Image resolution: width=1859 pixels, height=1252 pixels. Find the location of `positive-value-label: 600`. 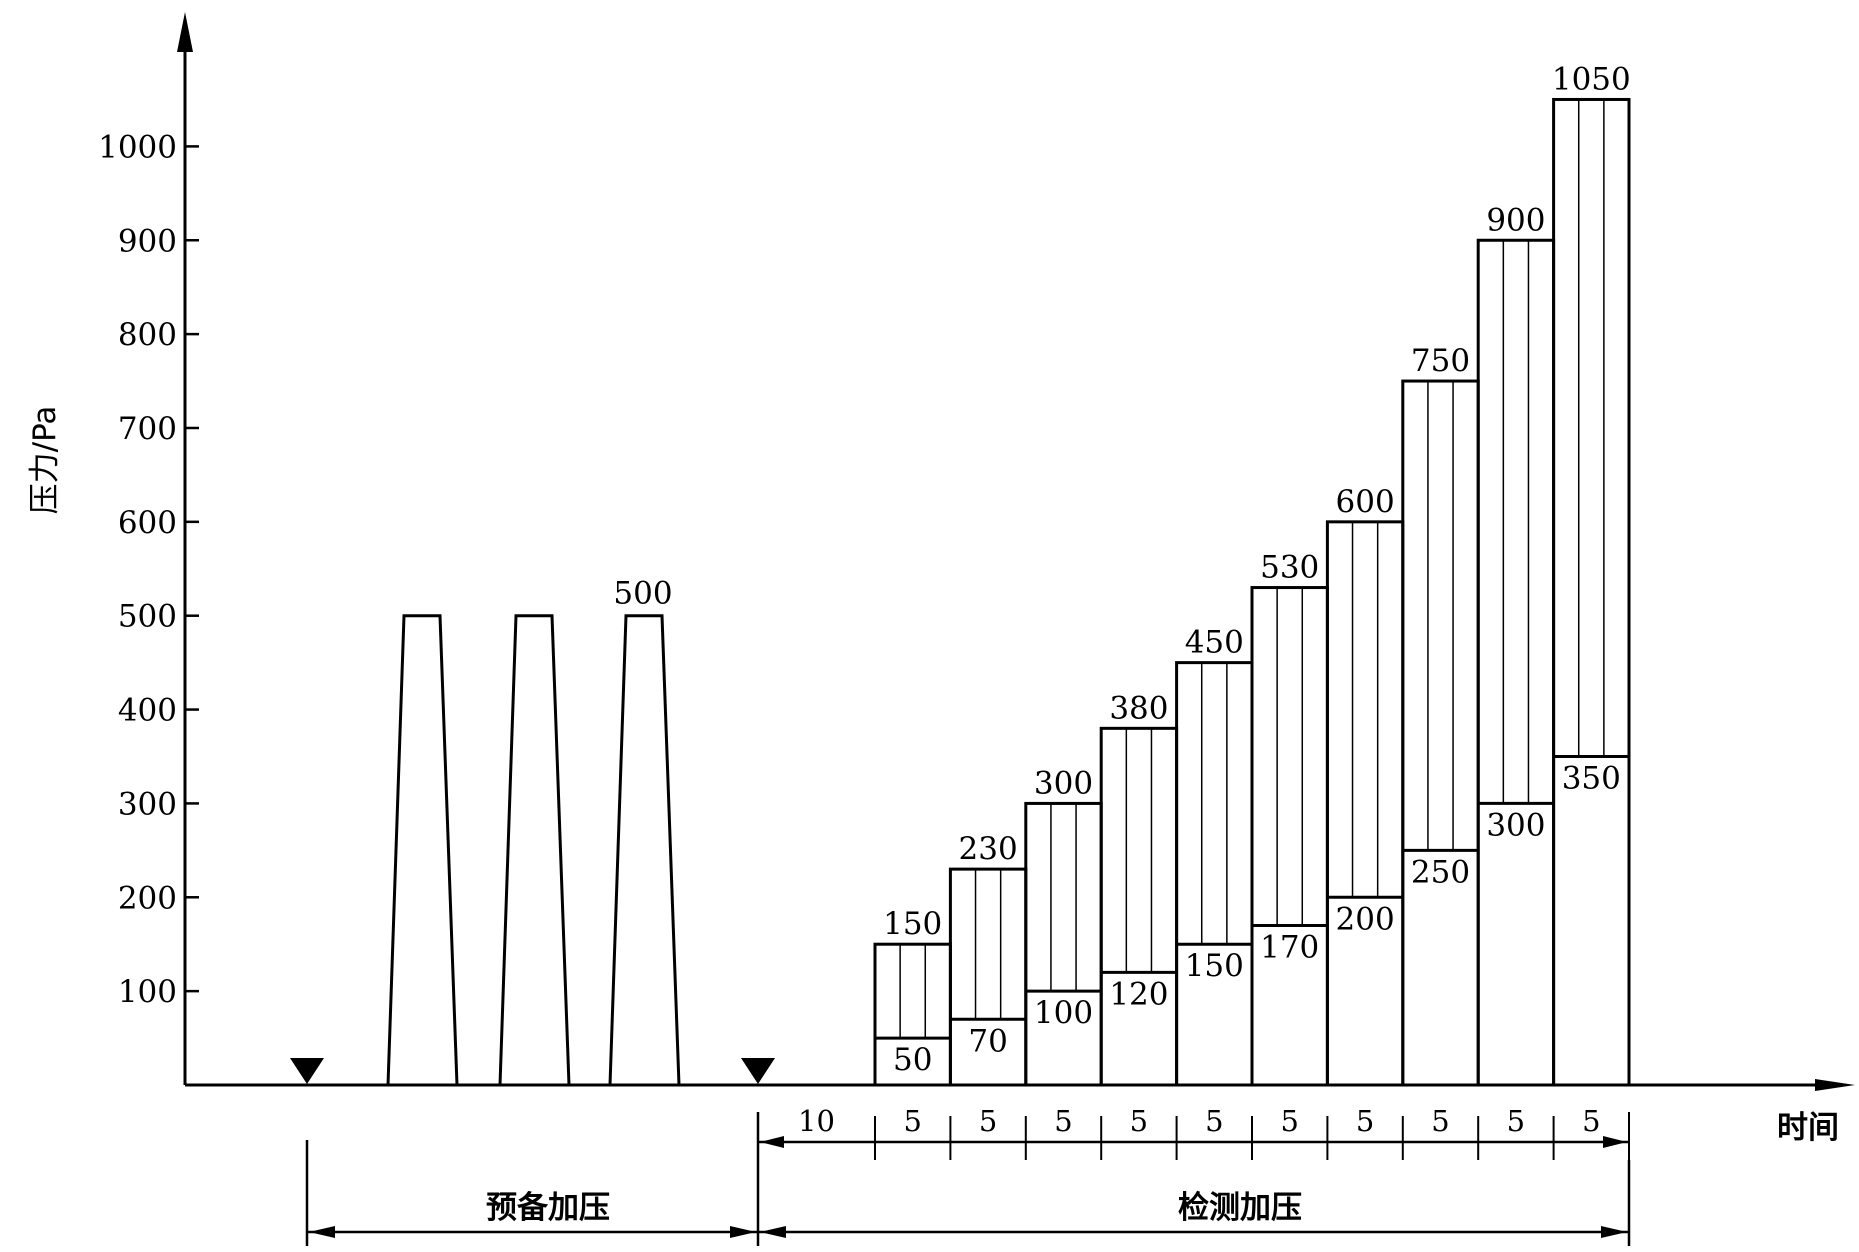

positive-value-label: 600 is located at coordinates (1365, 502).